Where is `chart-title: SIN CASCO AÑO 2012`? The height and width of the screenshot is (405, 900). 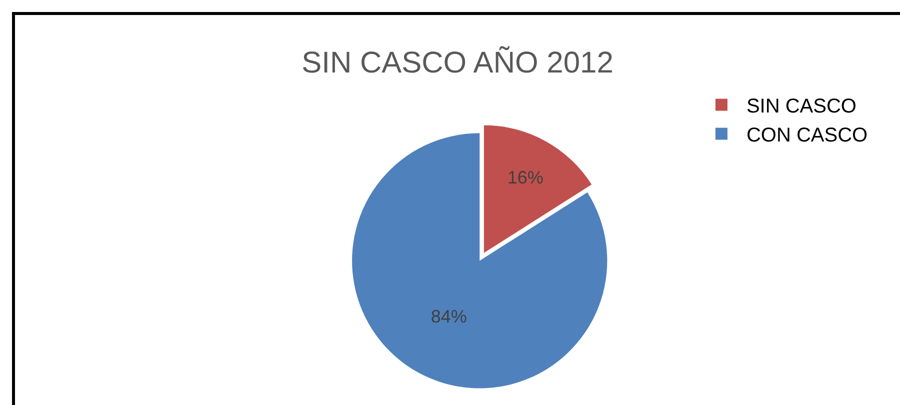 chart-title: SIN CASCO AÑO 2012 is located at coordinates (458, 62).